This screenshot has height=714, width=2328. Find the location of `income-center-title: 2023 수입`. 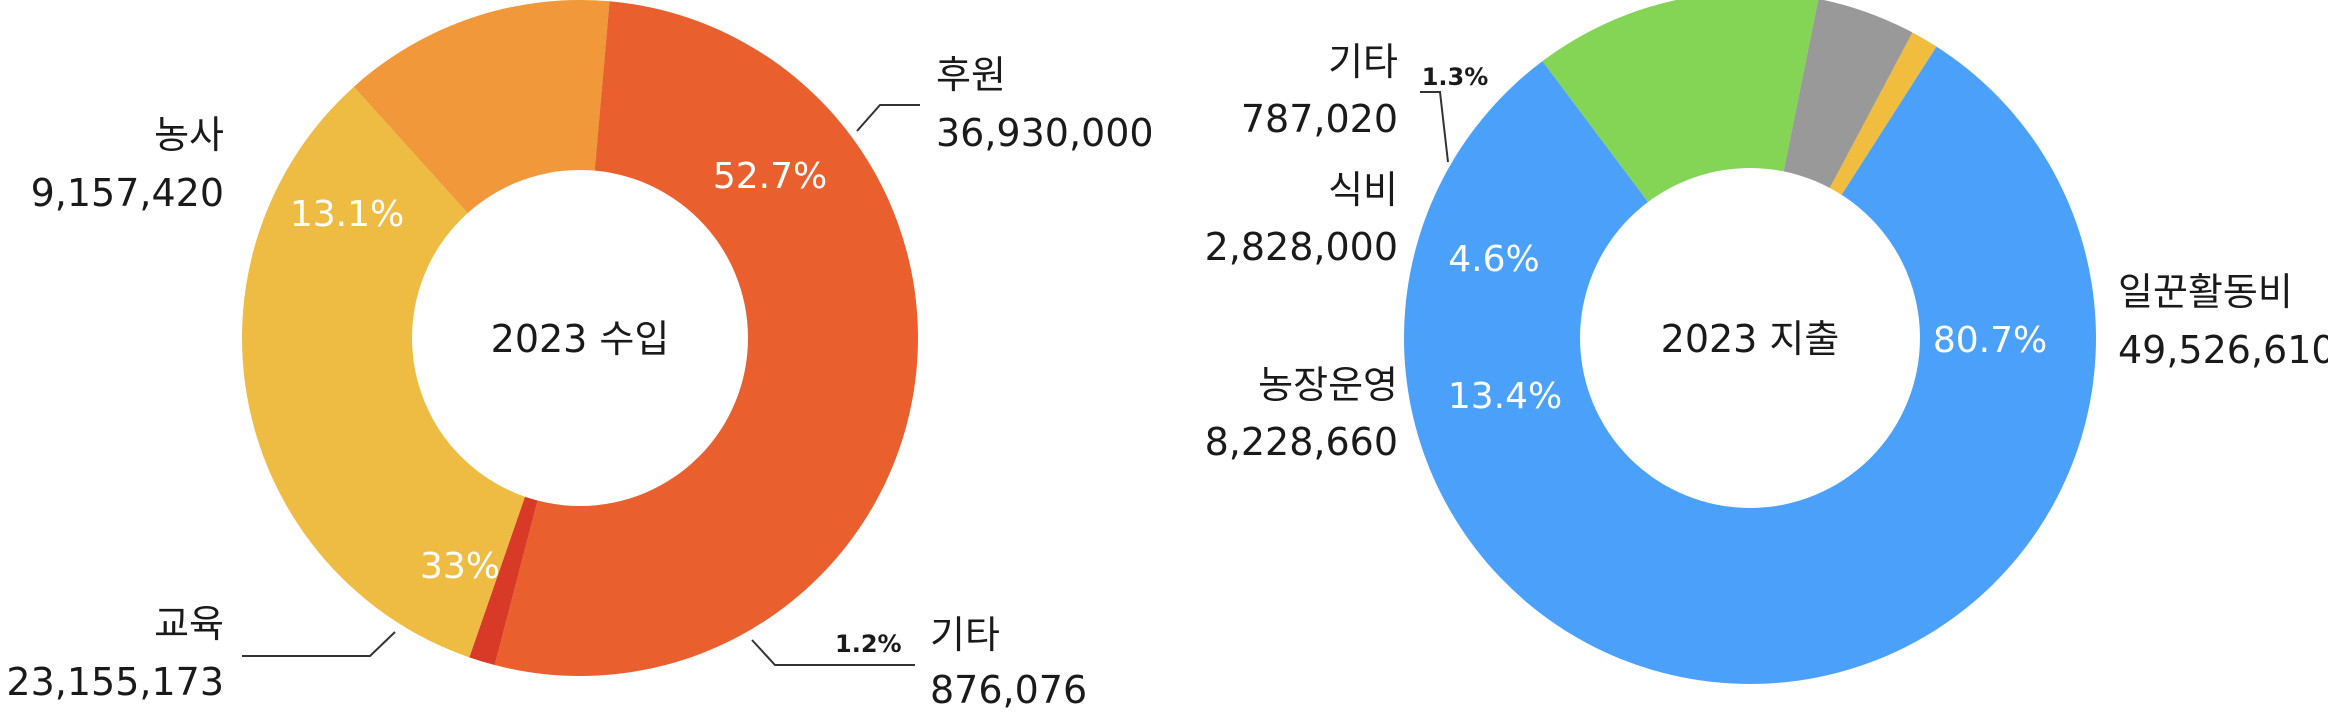

income-center-title: 2023 수입 is located at coordinates (580, 339).